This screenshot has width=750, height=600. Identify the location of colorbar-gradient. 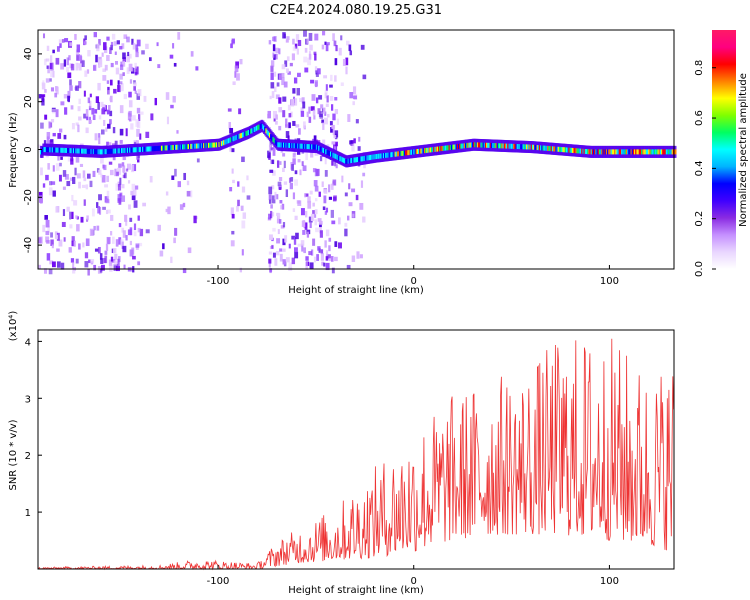
(724, 149).